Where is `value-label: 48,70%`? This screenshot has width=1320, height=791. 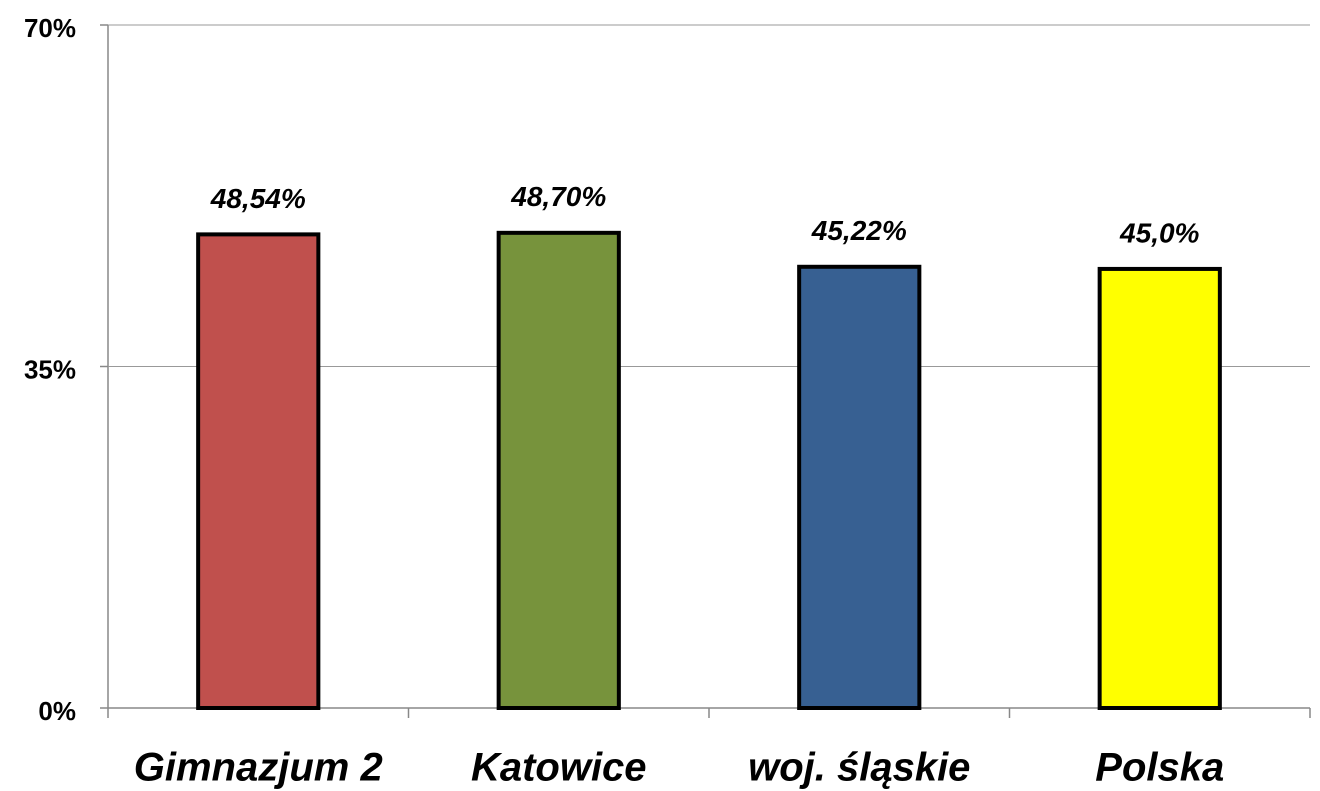
value-label: 48,70% is located at coordinates (558, 196).